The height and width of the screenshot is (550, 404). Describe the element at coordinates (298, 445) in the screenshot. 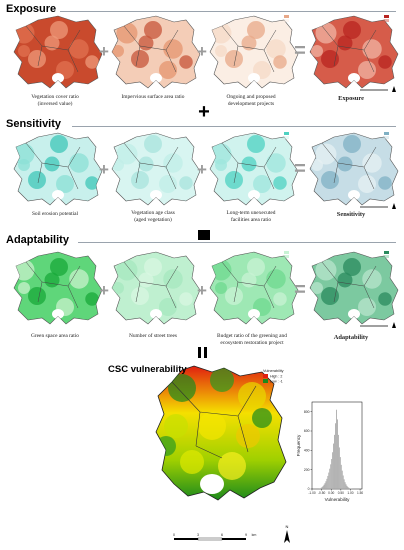

I see `y-axis-label: Frequency` at that location.